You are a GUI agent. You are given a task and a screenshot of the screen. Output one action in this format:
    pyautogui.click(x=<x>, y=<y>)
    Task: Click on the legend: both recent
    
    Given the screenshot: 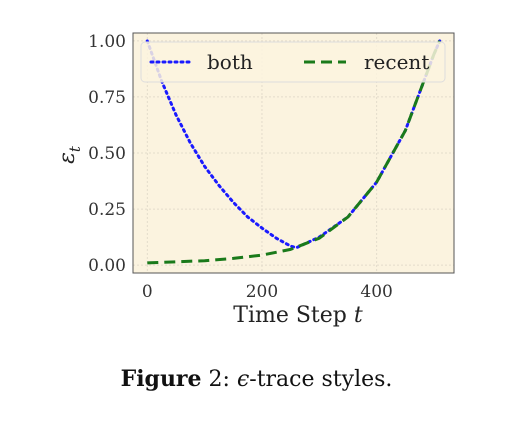 What is the action you would take?
    pyautogui.click(x=293, y=62)
    